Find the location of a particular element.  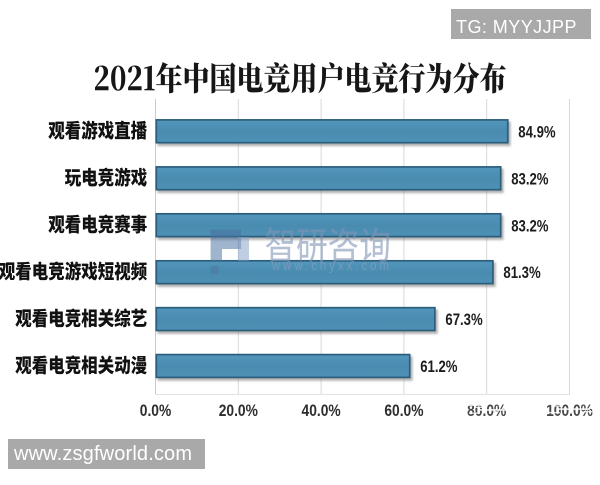

svg-text: 0.0% is located at coordinates (156, 411).